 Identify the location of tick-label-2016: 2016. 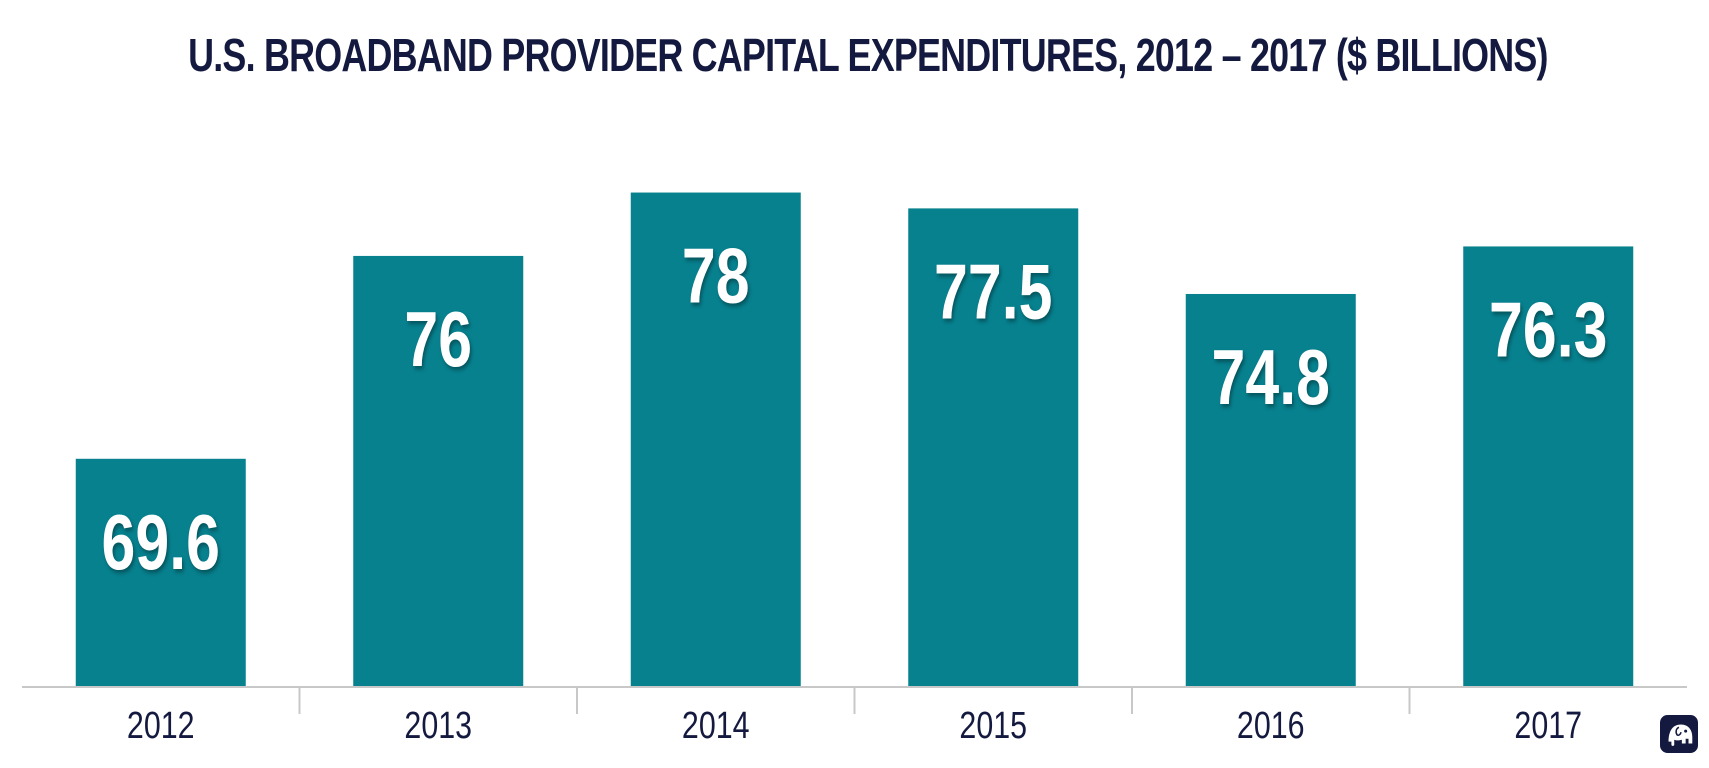
(1271, 726).